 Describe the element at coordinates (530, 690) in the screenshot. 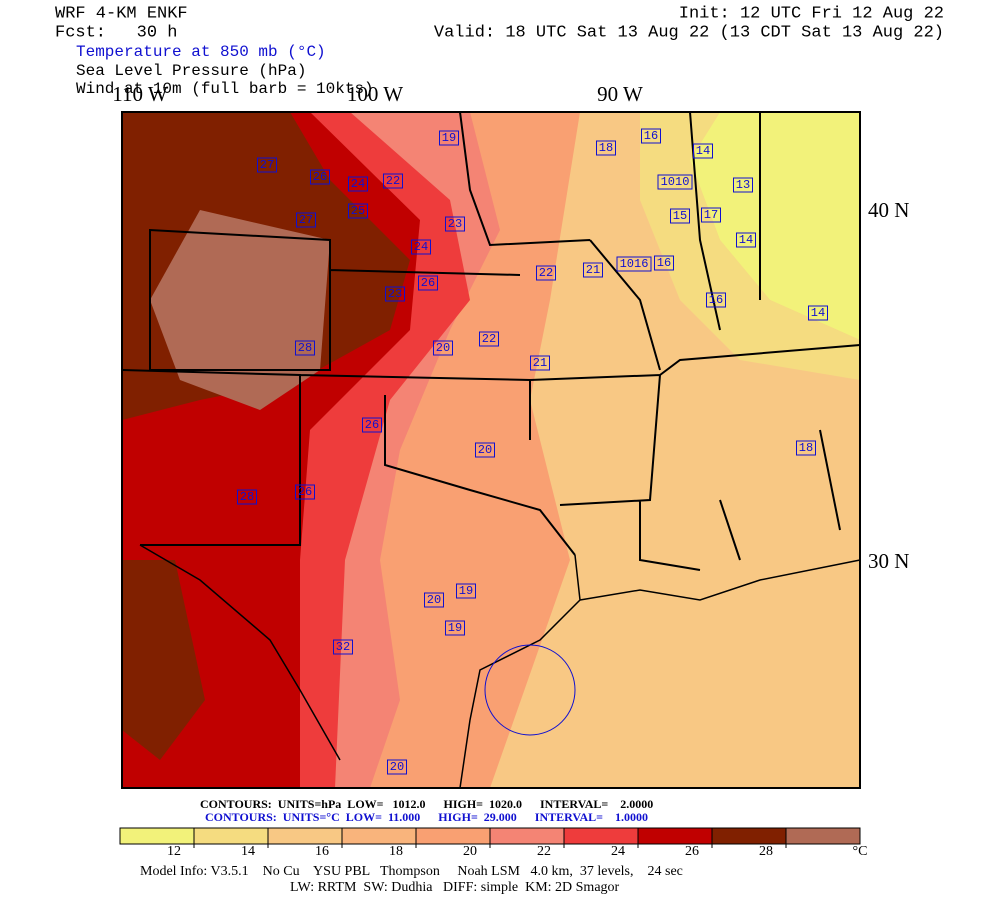

I see `isobar` at that location.